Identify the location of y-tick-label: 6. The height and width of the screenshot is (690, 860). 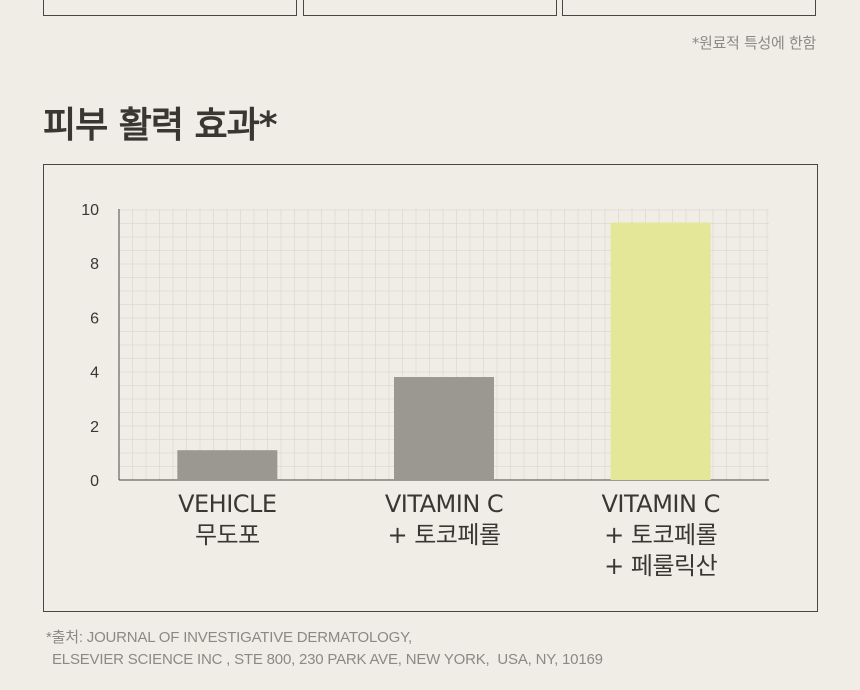
(94, 318).